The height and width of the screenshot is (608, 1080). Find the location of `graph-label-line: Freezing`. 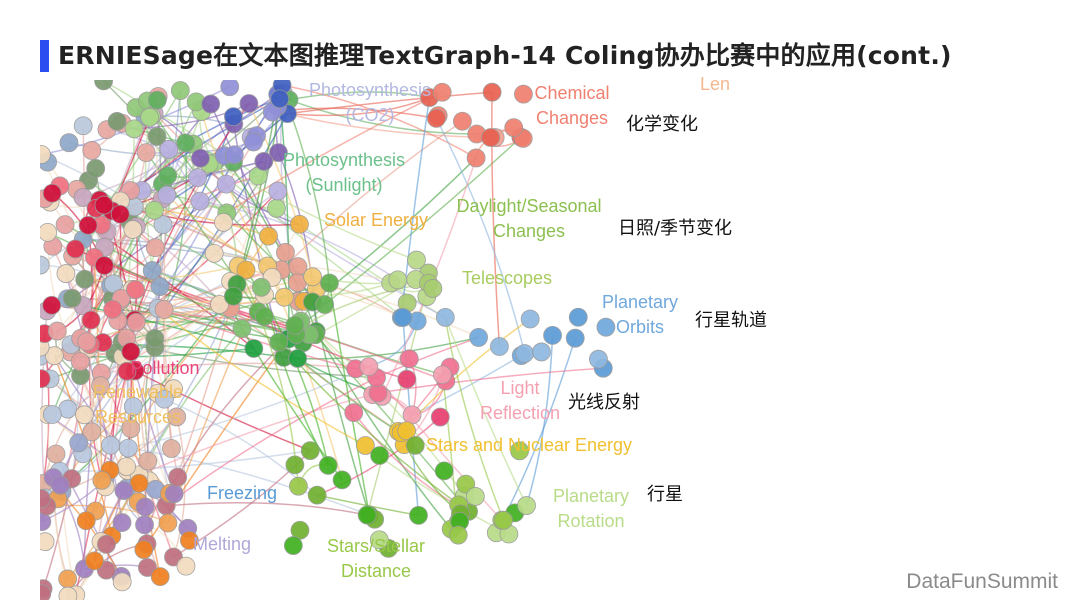

graph-label-line: Freezing is located at coordinates (242, 493).